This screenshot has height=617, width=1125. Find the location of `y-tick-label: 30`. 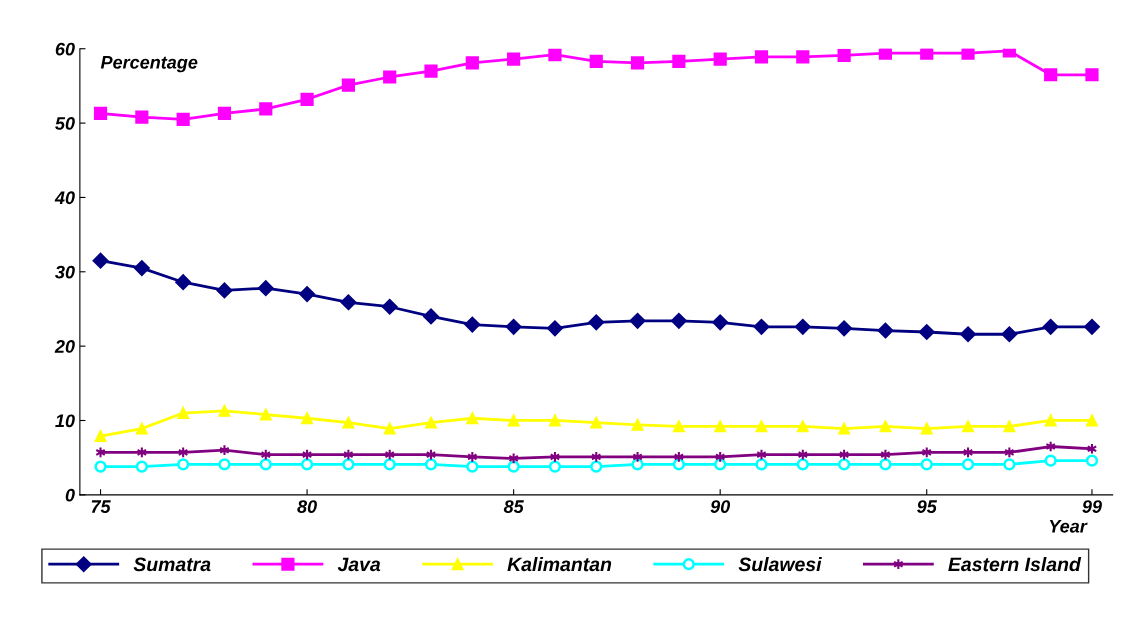

y-tick-label: 30 is located at coordinates (65, 272).